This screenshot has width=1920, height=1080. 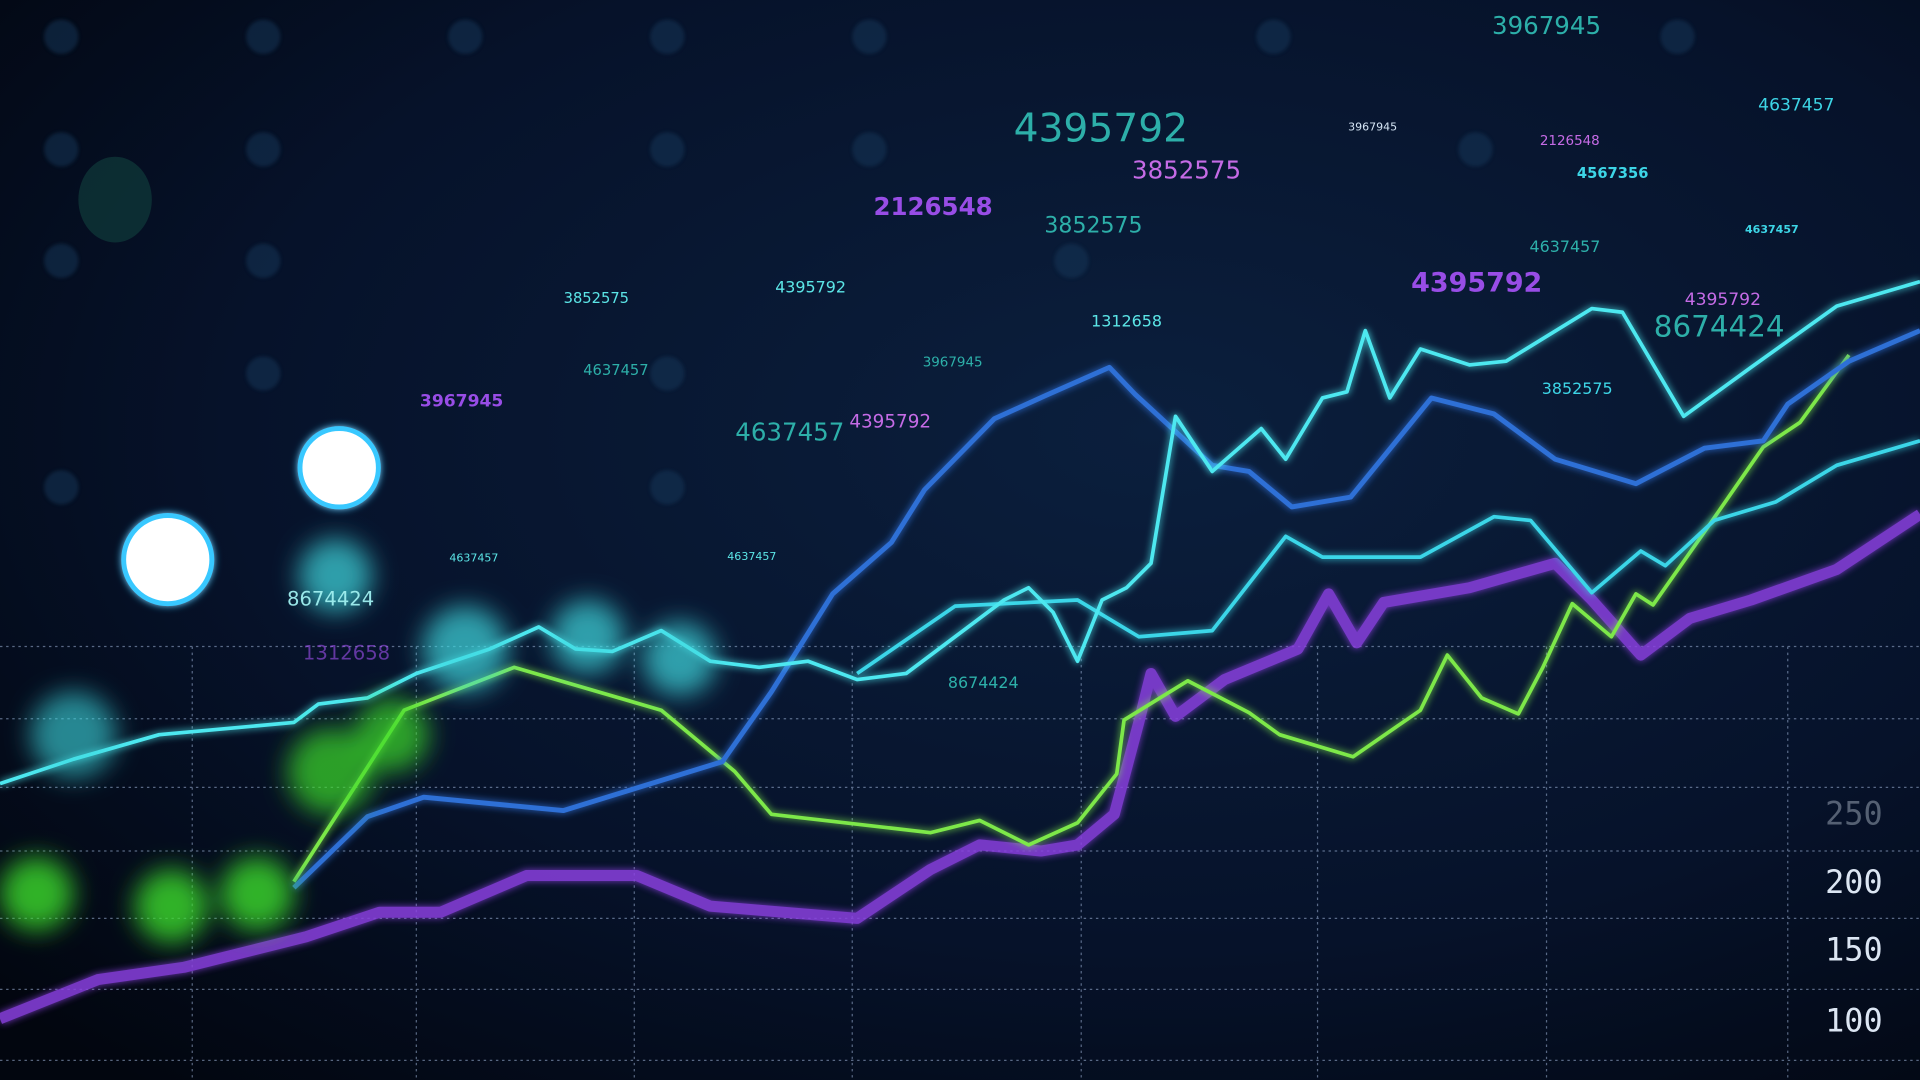 I want to click on floating-number: 4567356, so click(x=1613, y=173).